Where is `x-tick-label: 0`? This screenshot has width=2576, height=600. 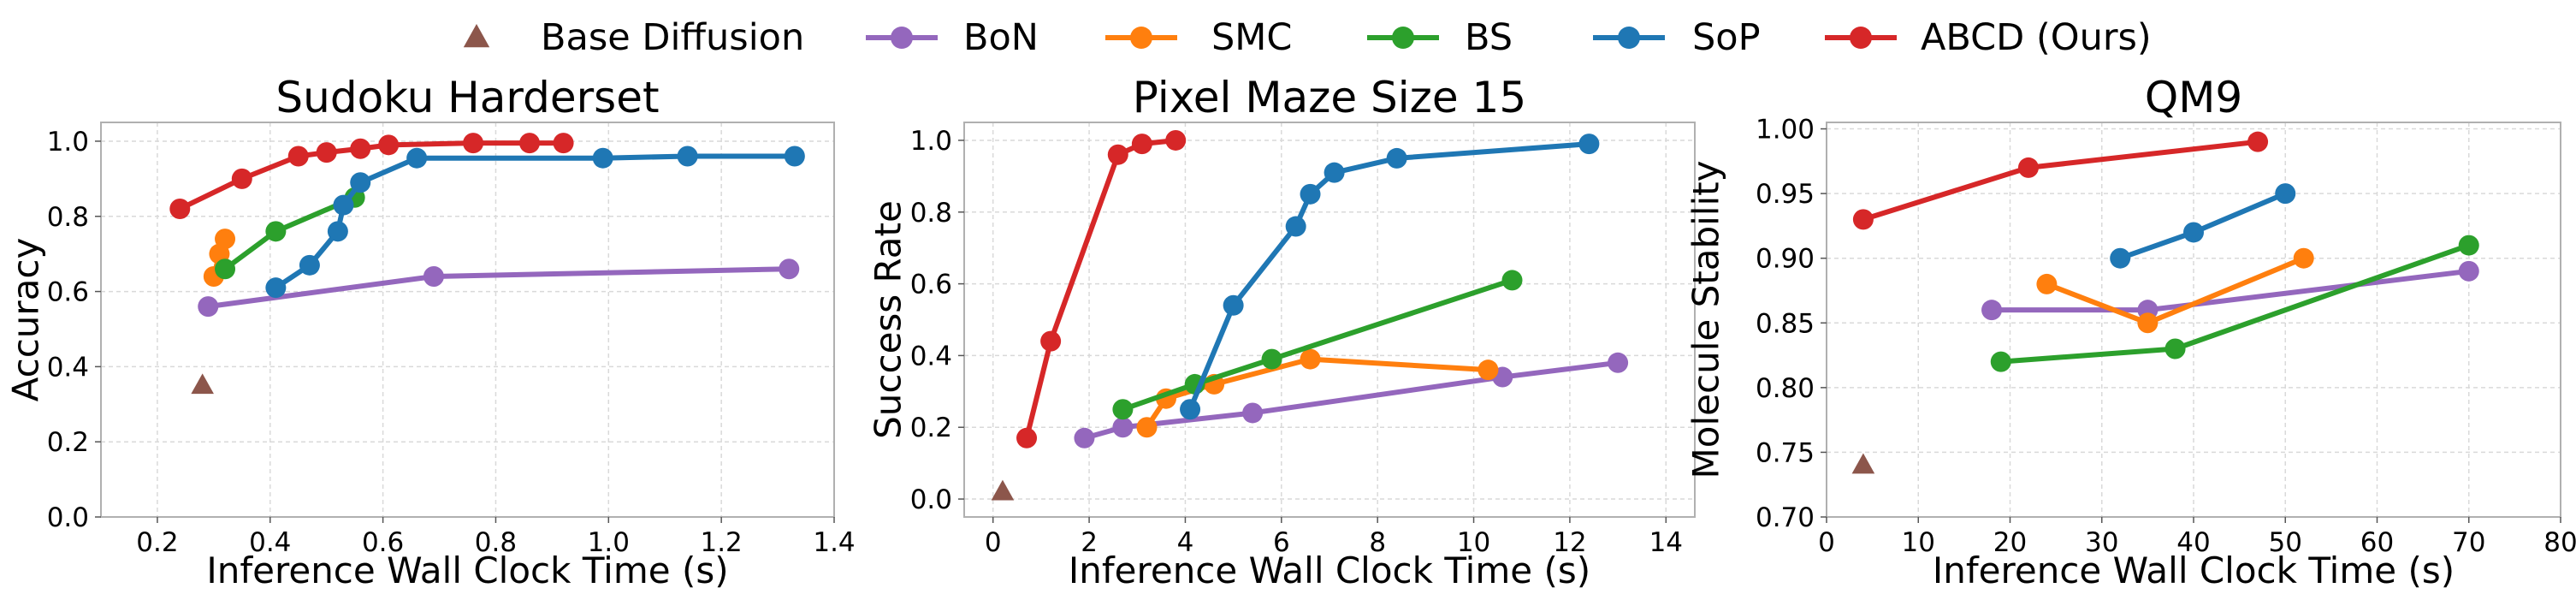
x-tick-label: 0 is located at coordinates (1827, 542).